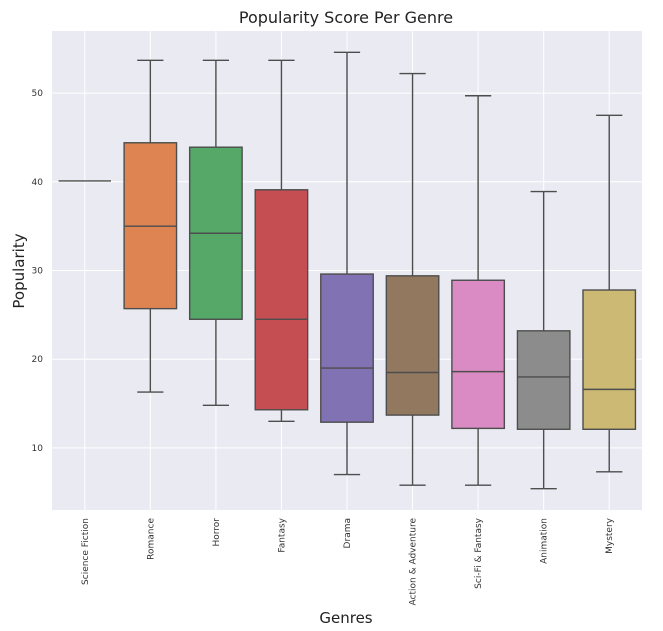 The width and height of the screenshot is (663, 631). Describe the element at coordinates (479, 552) in the screenshot. I see `x-tick-label: Sci-Fi & Fantasy` at that location.